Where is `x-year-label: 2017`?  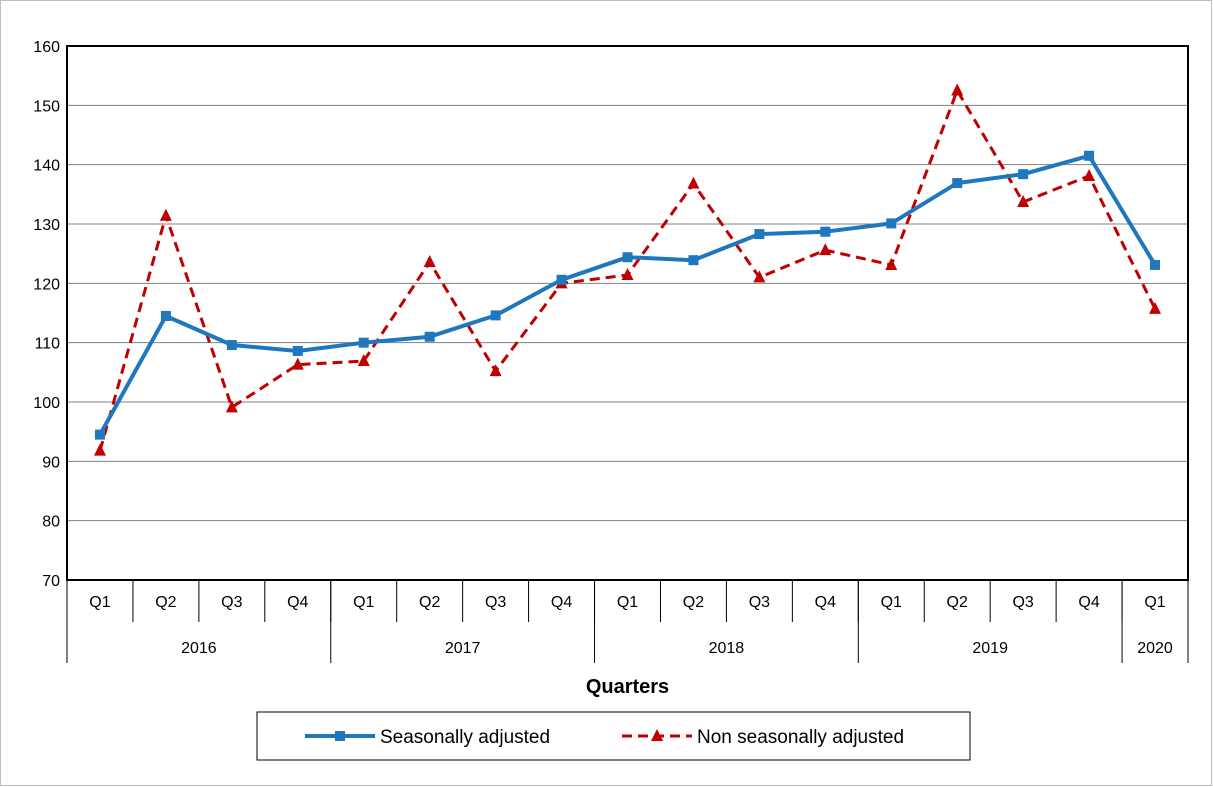 x-year-label: 2017 is located at coordinates (463, 648).